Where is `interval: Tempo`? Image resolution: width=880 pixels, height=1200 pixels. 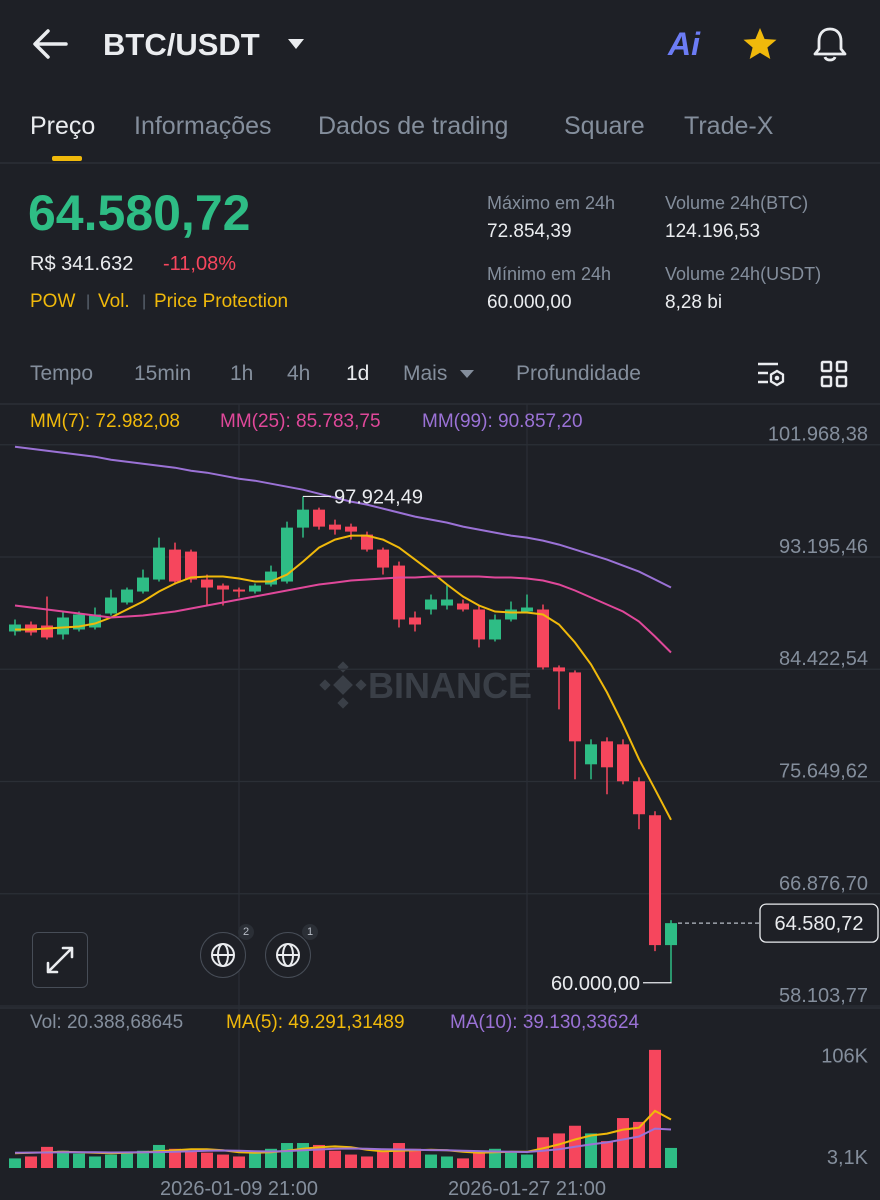 interval: Tempo is located at coordinates (62, 373).